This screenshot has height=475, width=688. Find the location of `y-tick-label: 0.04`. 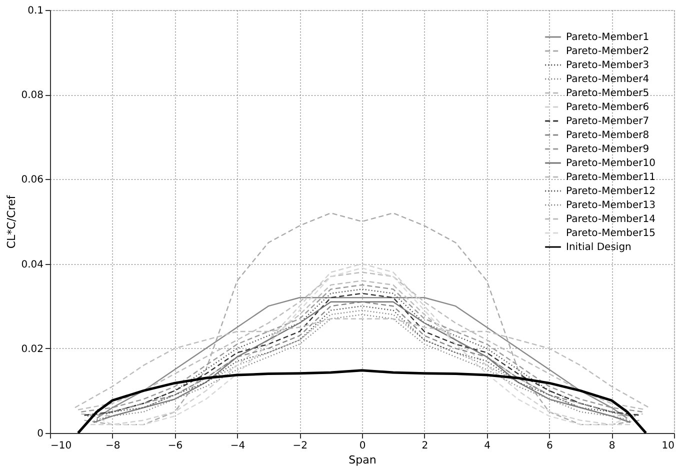

y-tick-label: 0.04 is located at coordinates (32, 264).